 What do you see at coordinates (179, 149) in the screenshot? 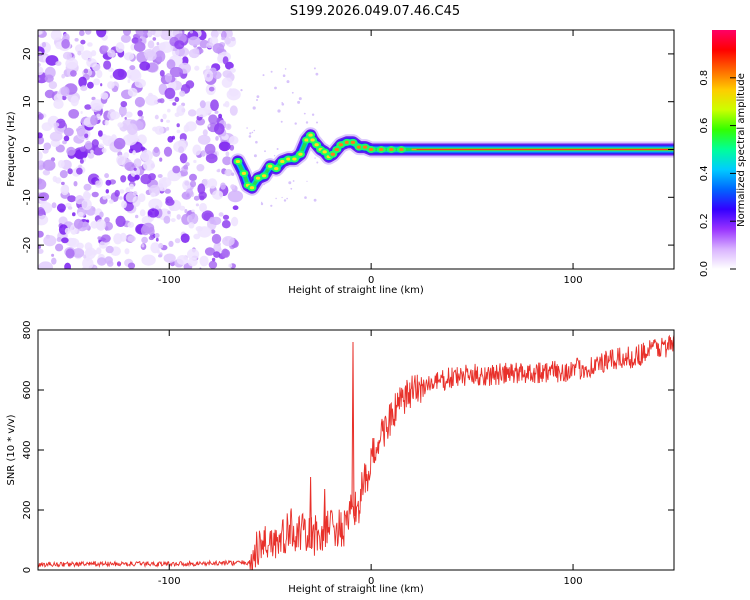
I see `spectrogram-noise-region` at bounding box center [179, 149].